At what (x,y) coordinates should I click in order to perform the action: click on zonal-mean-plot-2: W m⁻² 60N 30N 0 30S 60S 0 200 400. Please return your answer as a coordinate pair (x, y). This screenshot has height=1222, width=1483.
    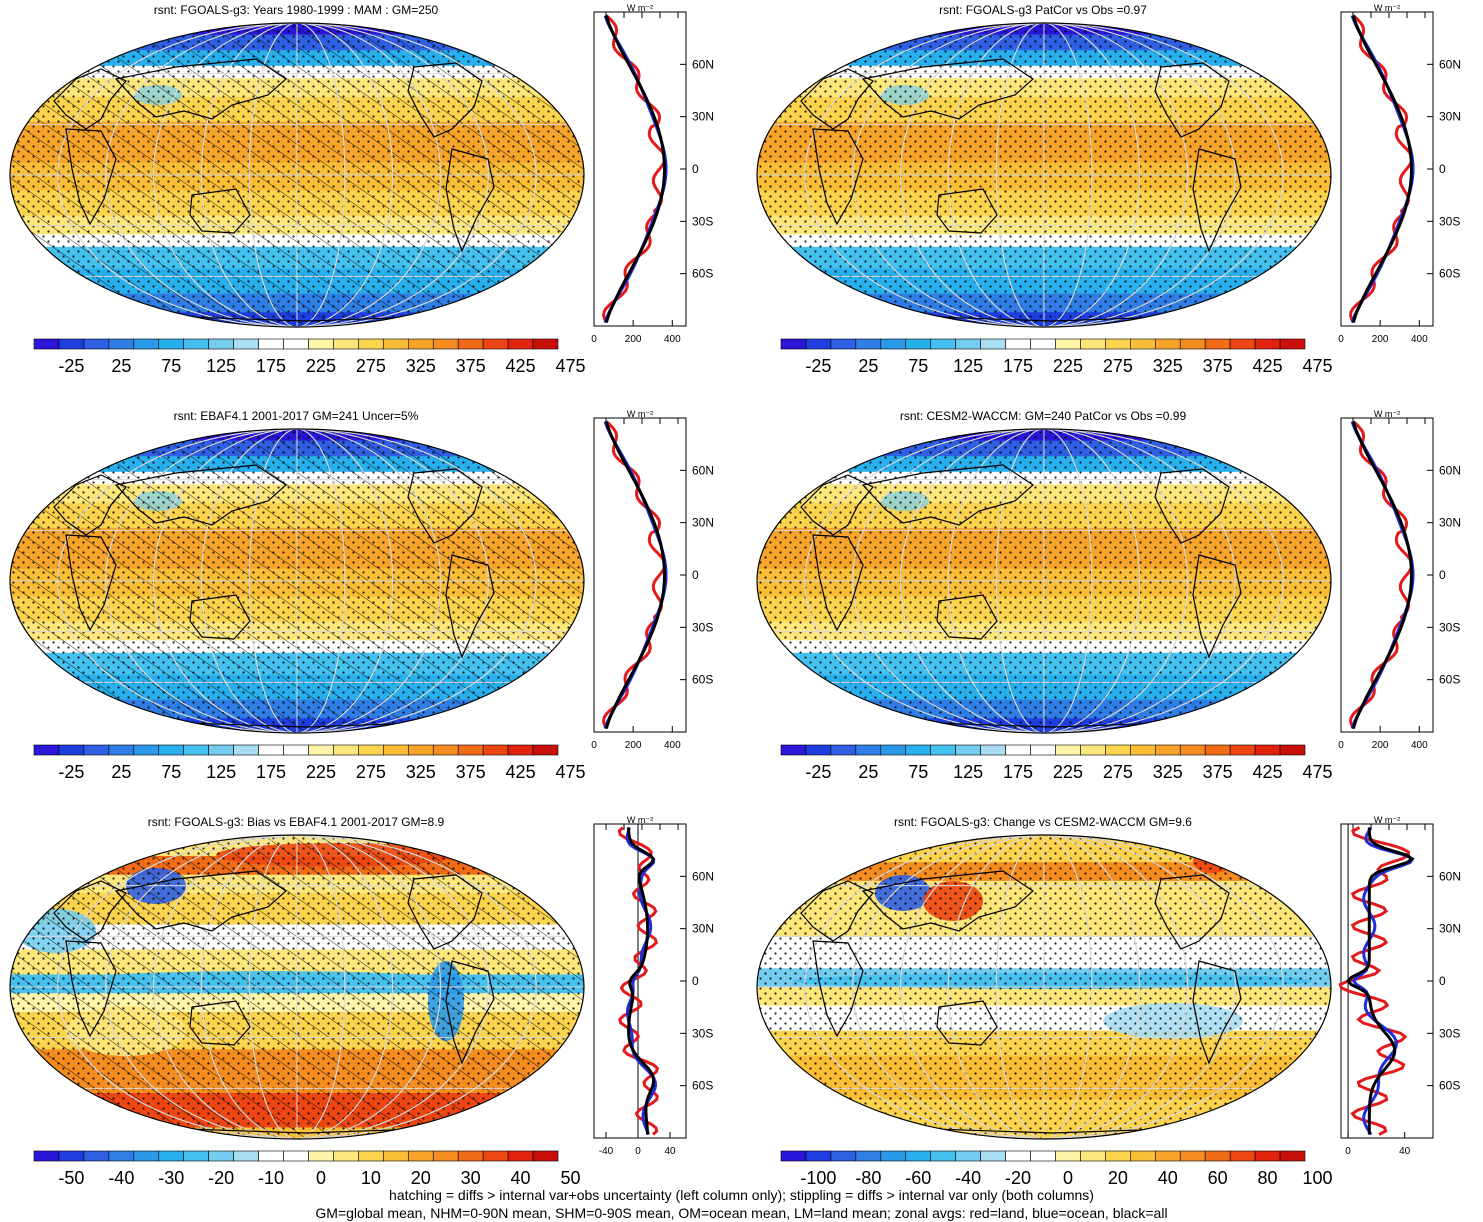
    Looking at the image, I should click on (1399, 174).